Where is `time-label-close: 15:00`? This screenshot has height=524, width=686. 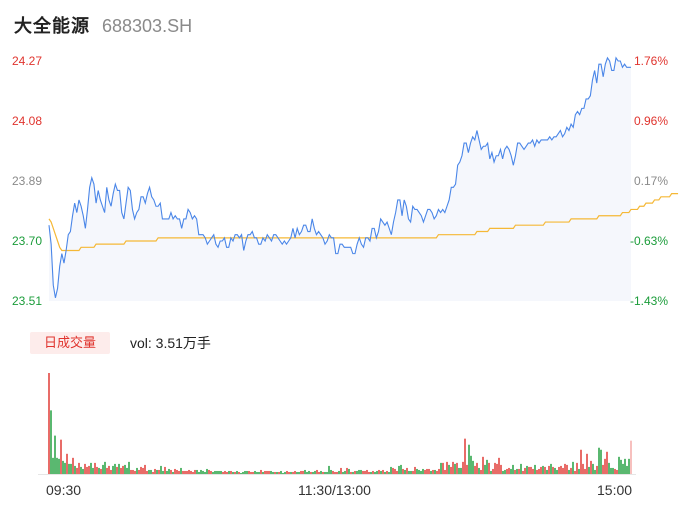 time-label-close: 15:00 is located at coordinates (615, 490).